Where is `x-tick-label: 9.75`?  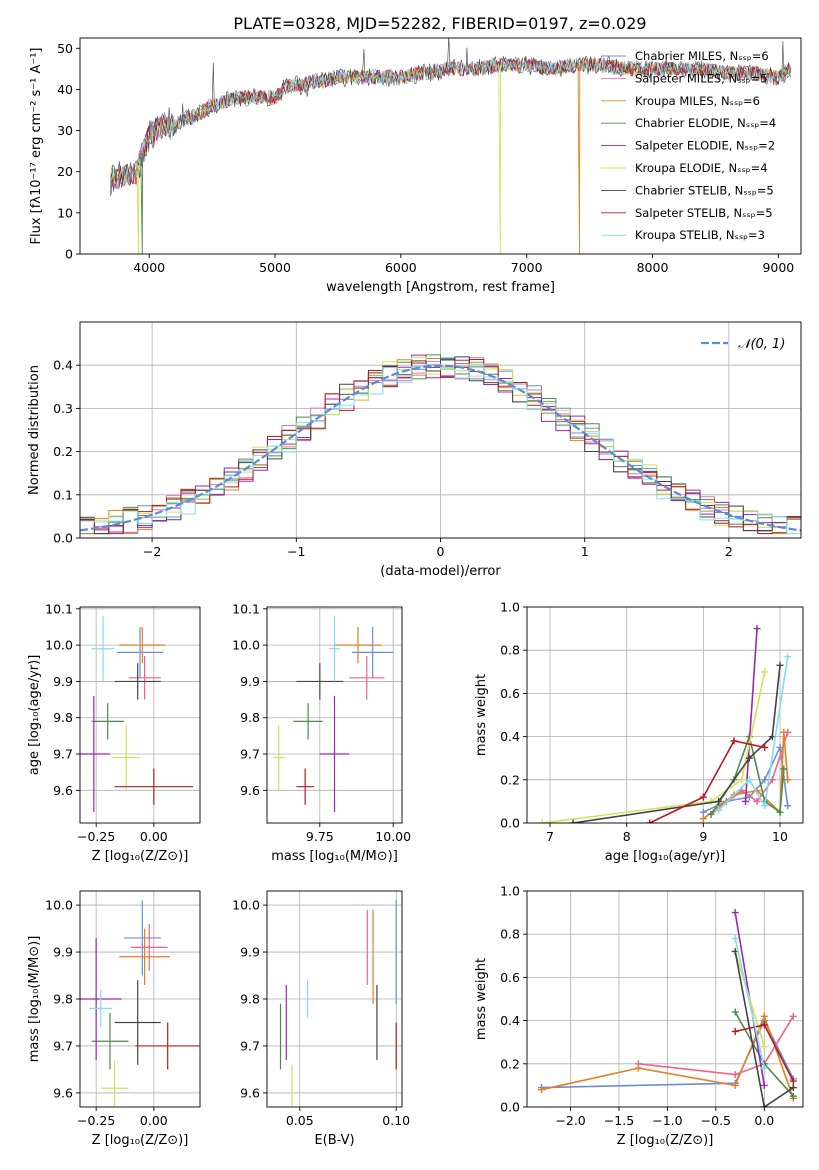 x-tick-label: 9.75 is located at coordinates (320, 836).